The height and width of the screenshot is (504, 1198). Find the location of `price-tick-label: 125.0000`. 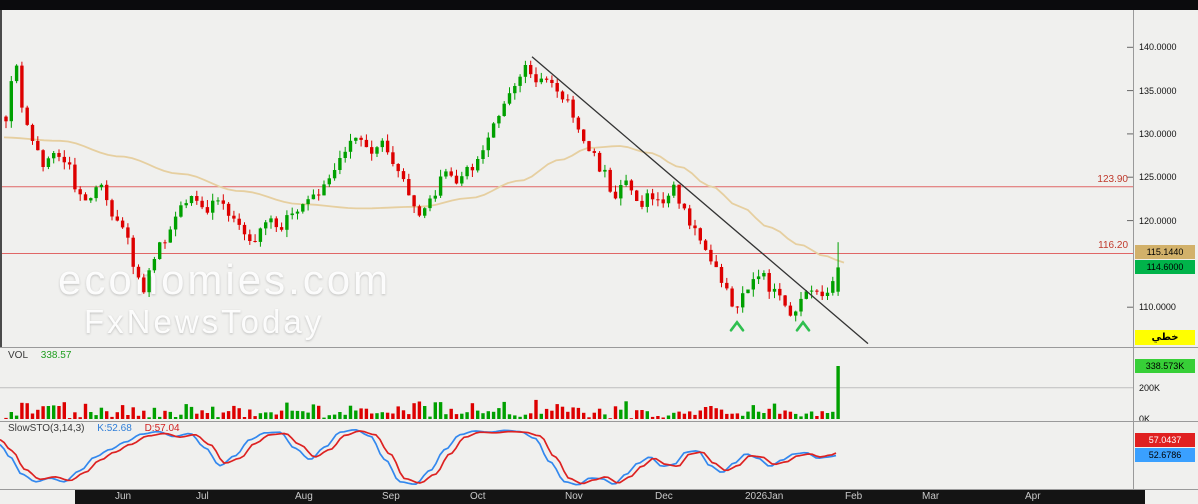

price-tick-label: 125.0000 is located at coordinates (1158, 177).